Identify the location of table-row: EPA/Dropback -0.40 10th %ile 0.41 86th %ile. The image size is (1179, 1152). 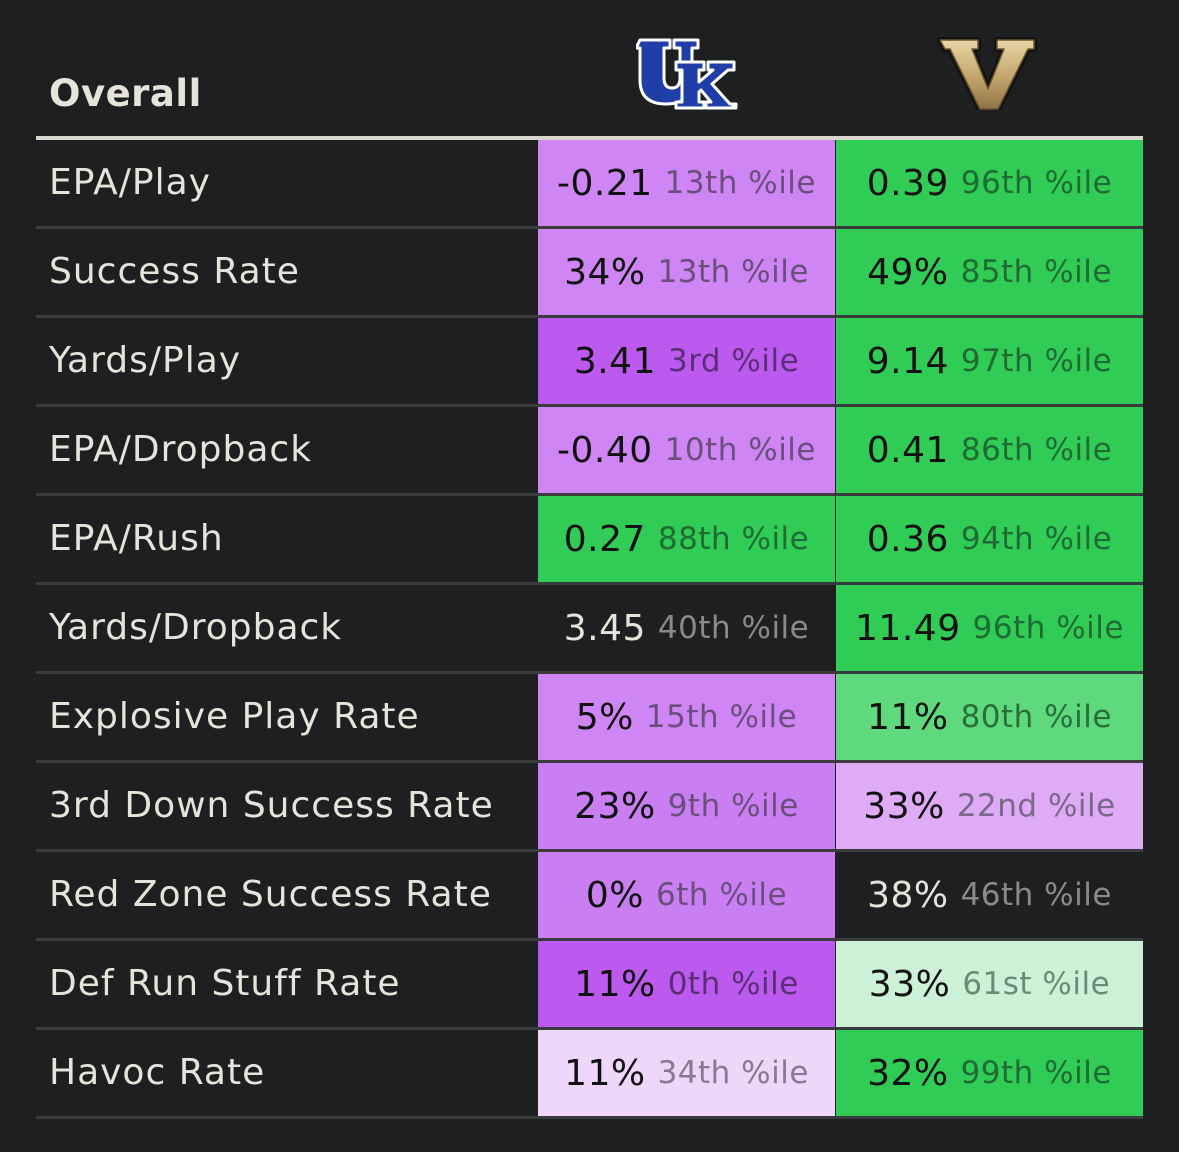
(589, 451).